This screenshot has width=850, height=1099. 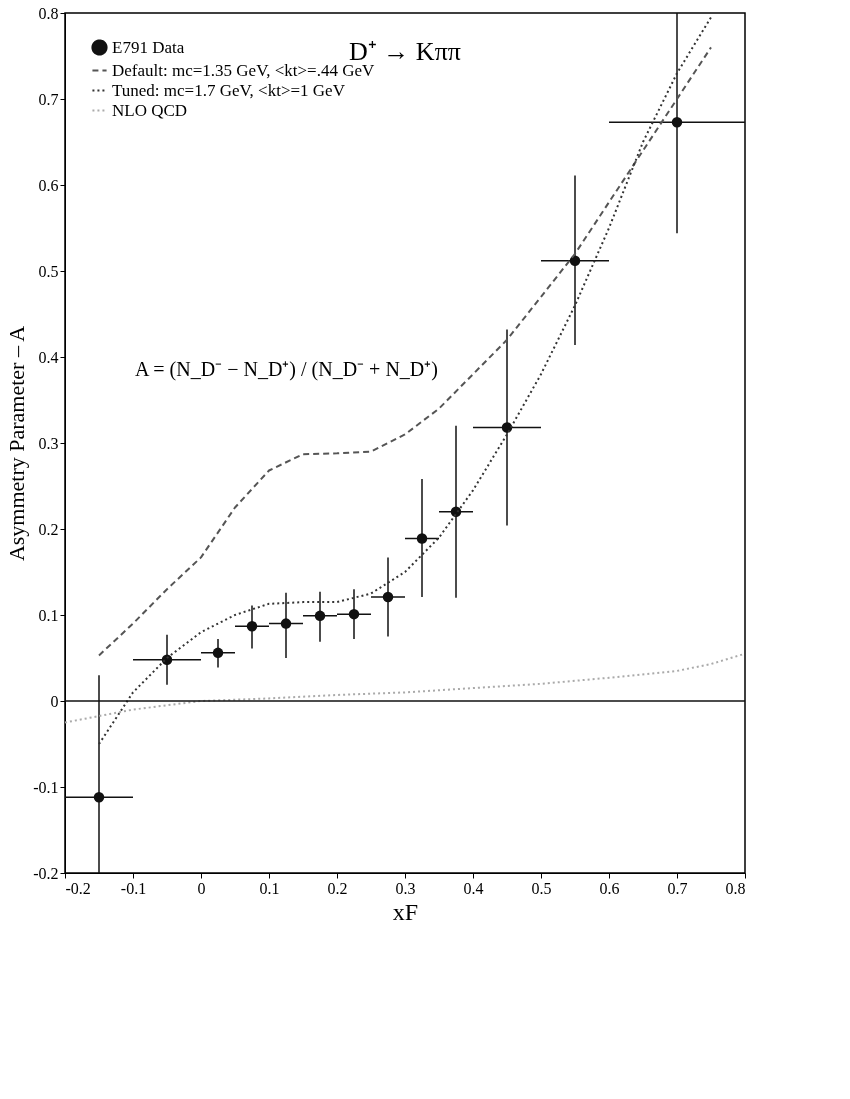 What do you see at coordinates (48, 271) in the screenshot?
I see `y-tick-label: 0.5` at bounding box center [48, 271].